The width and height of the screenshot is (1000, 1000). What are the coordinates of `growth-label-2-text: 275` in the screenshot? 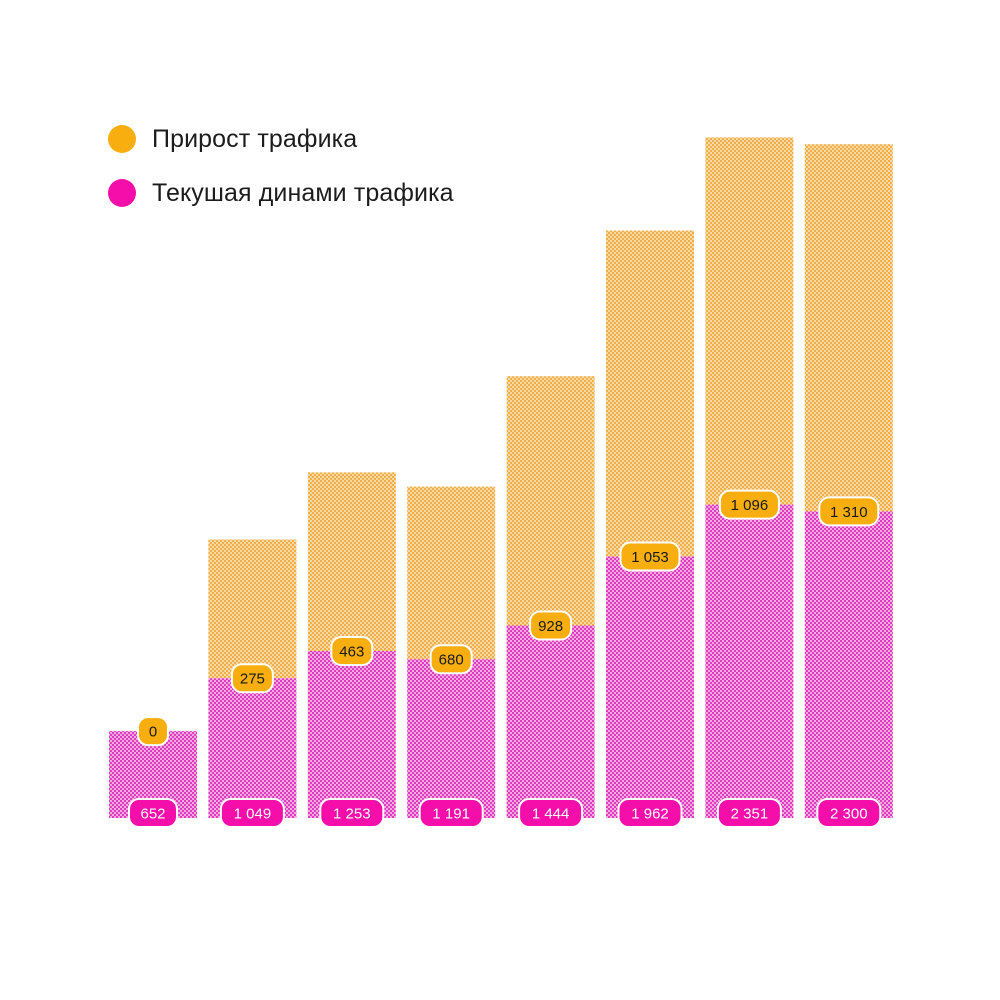 It's located at (252, 679).